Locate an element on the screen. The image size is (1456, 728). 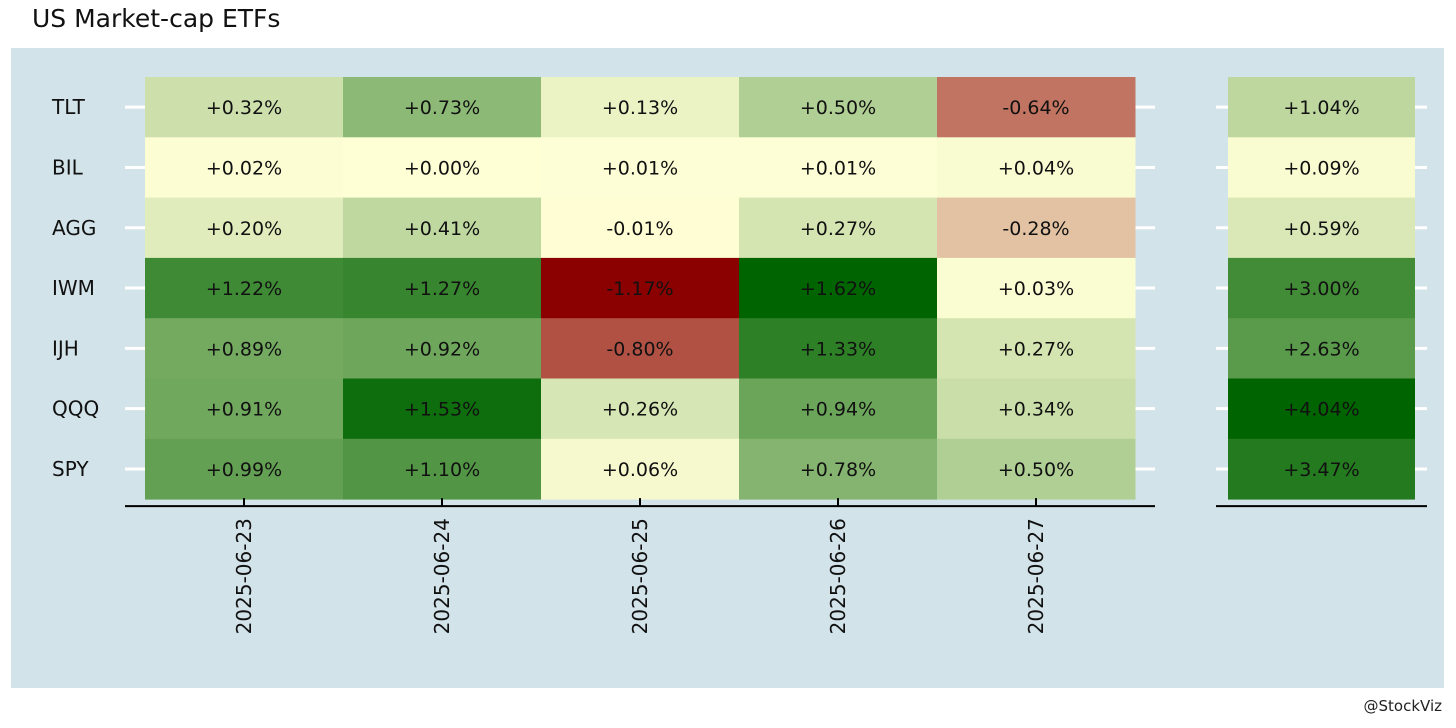
cell-label: +0.00% is located at coordinates (442, 168).